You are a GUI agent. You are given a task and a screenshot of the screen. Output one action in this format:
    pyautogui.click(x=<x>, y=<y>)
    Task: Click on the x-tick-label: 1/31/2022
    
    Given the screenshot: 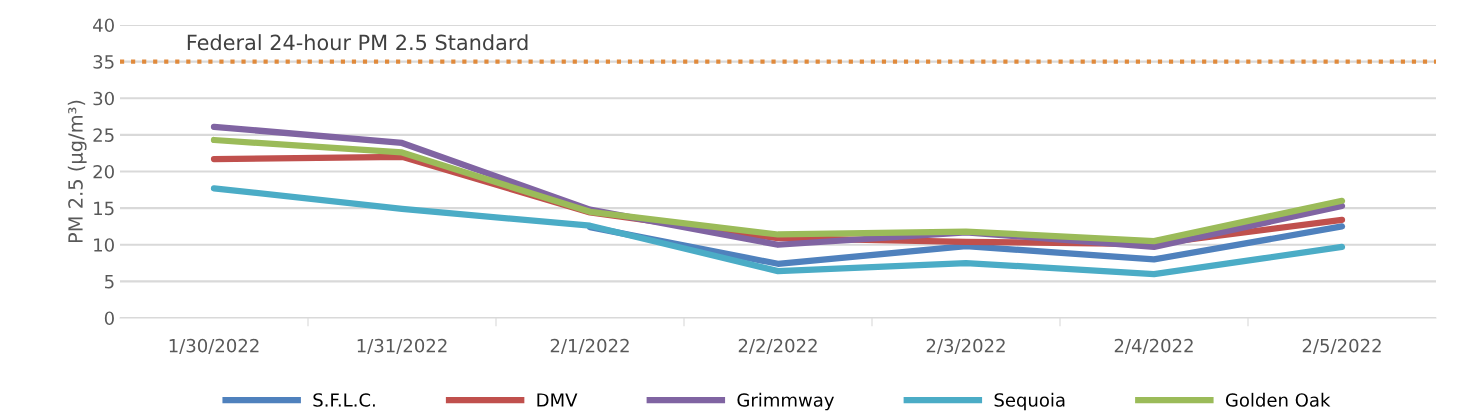 What is the action you would take?
    pyautogui.click(x=402, y=346)
    